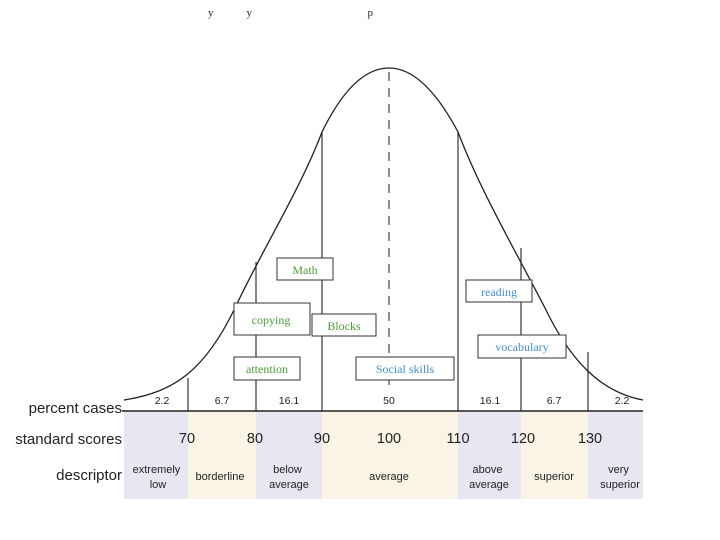 The image size is (720, 540). I want to click on score-value: 90, so click(322, 439).